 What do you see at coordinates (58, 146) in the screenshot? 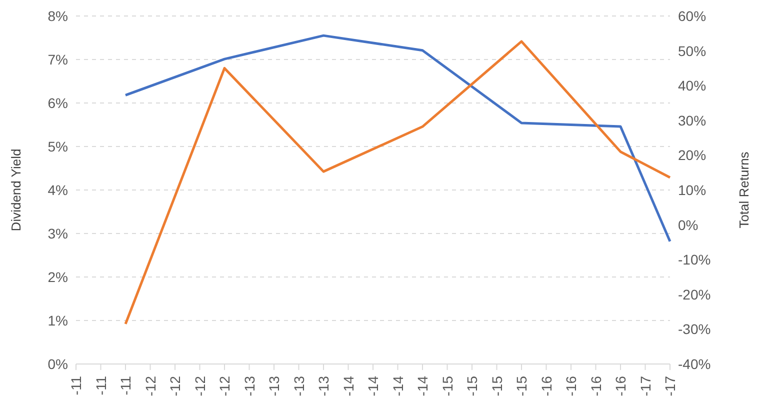
I see `y-tick-label: 5%` at bounding box center [58, 146].